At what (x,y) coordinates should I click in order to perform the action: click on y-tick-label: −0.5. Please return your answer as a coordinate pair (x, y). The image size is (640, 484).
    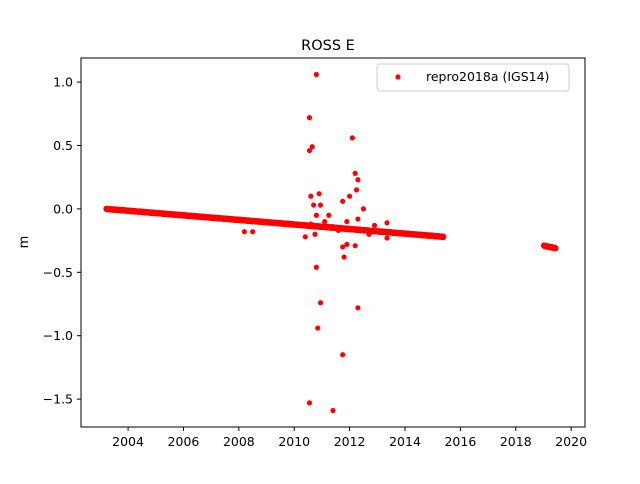
    Looking at the image, I should click on (58, 272).